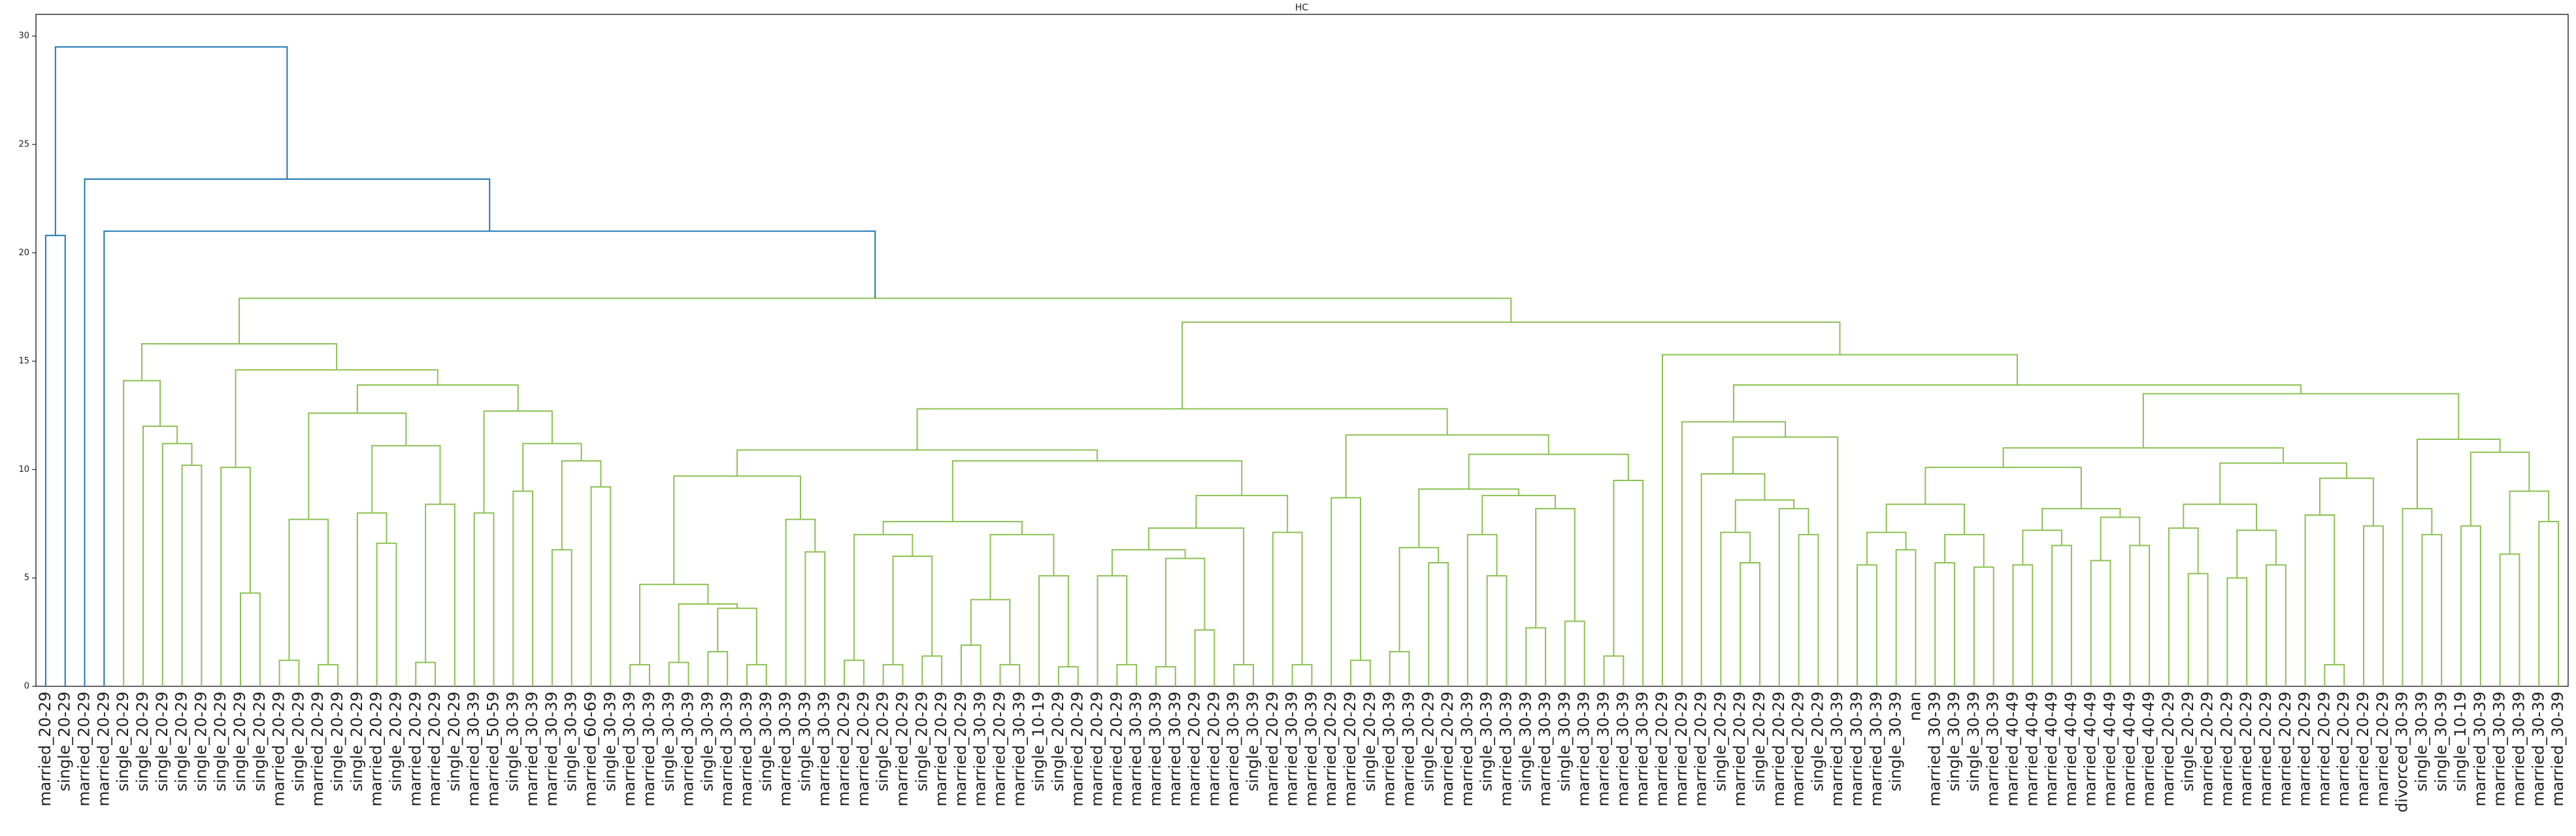 Image resolution: width=2576 pixels, height=836 pixels. Describe the element at coordinates (1302, 8) in the screenshot. I see `chart-title: HC` at that location.